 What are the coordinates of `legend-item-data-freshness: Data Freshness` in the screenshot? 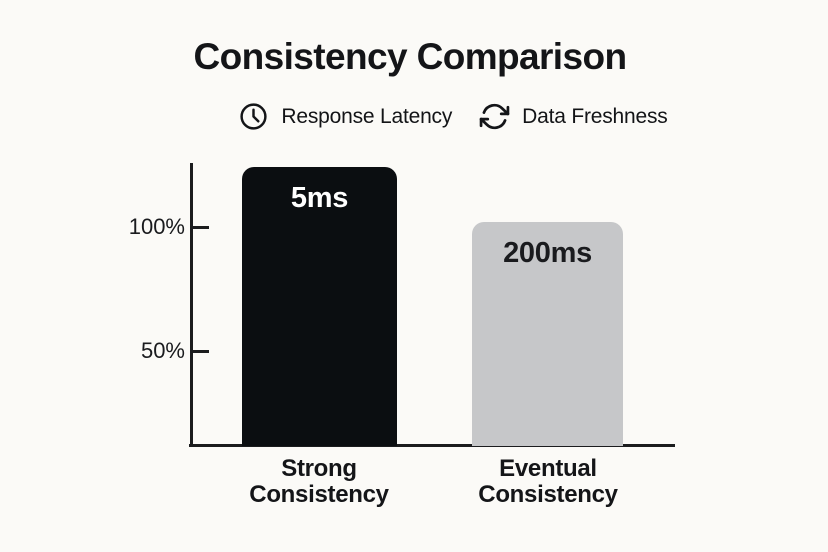 It's located at (573, 116).